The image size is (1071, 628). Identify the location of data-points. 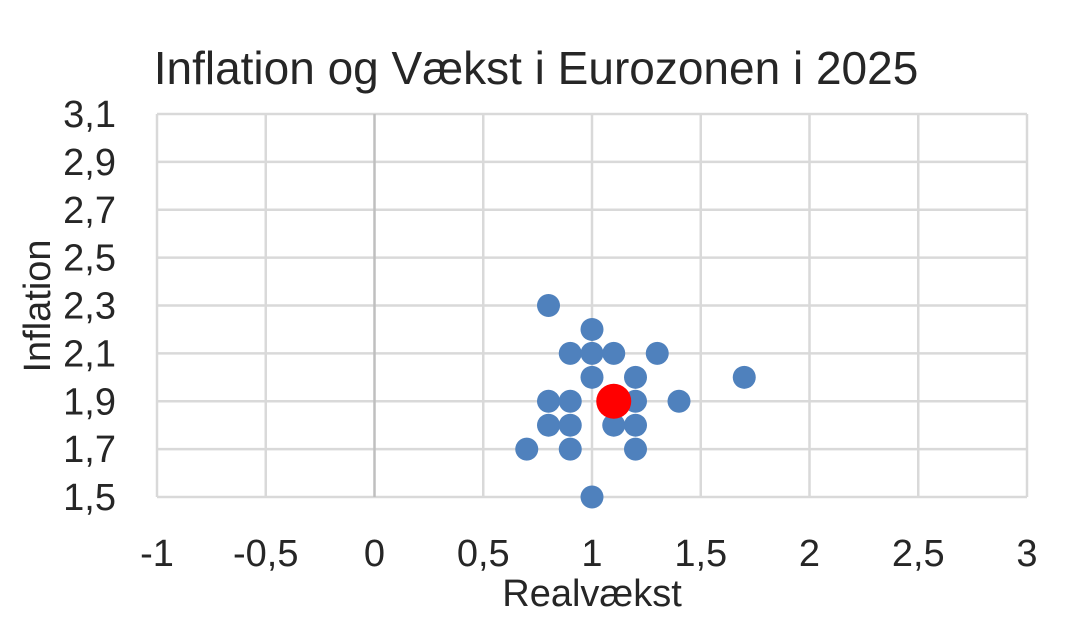
(635, 401).